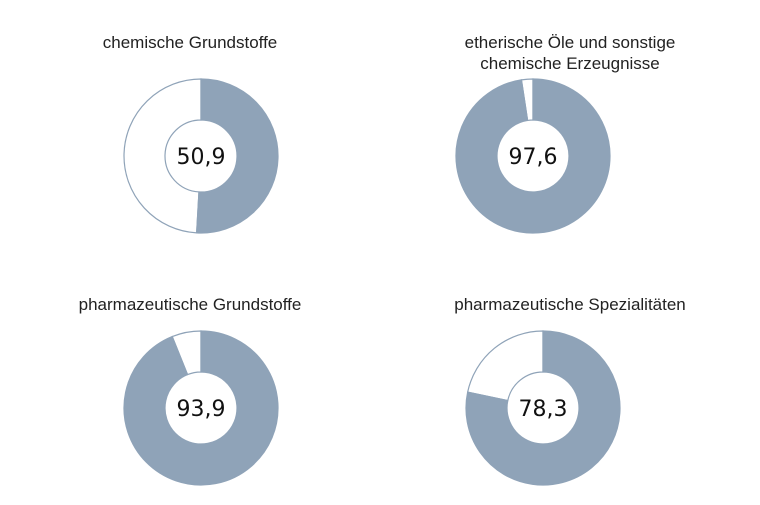  I want to click on chart-title: chemische Grundstoffe, so click(190, 42).